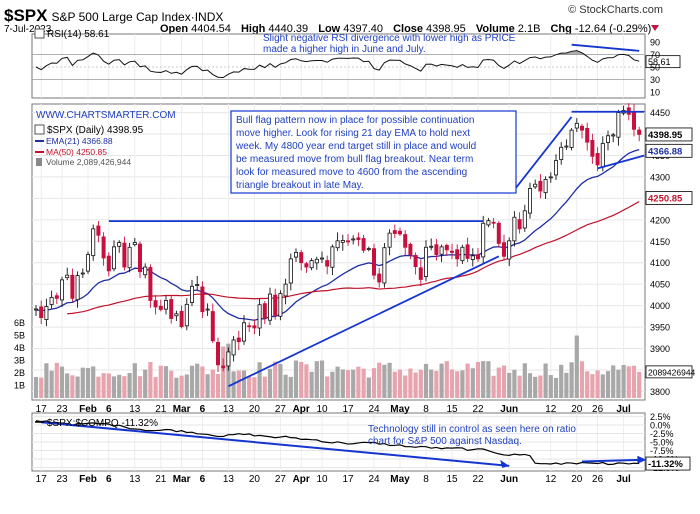  Describe the element at coordinates (182, 409) in the screenshot. I see `x-tick-label: Mar` at that location.